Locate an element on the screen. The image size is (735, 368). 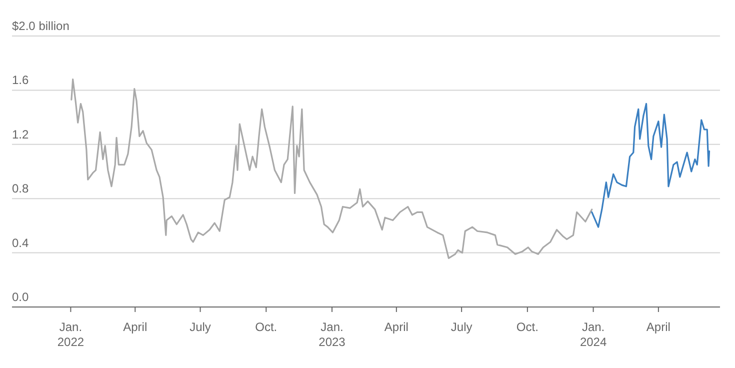
y-tick-label: $2.0 billion is located at coordinates (41, 26).